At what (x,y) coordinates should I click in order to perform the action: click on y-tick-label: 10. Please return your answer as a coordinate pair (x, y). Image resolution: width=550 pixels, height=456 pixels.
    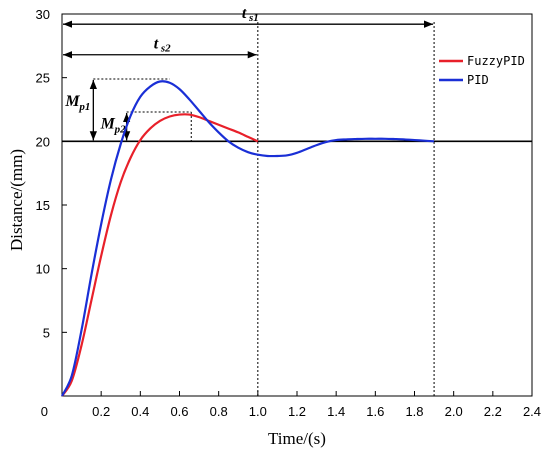
    Looking at the image, I should click on (43, 269).